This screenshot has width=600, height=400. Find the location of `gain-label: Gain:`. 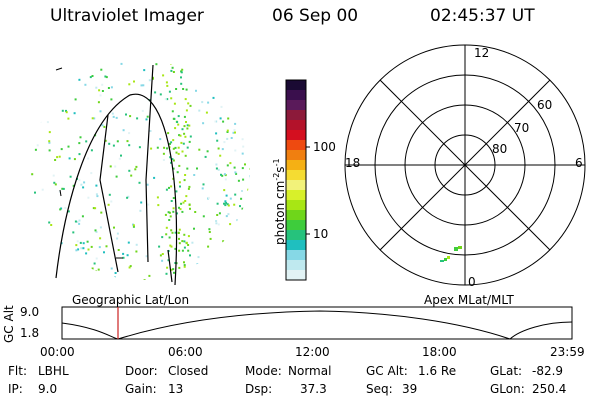

gain-label: Gain: is located at coordinates (141, 389).